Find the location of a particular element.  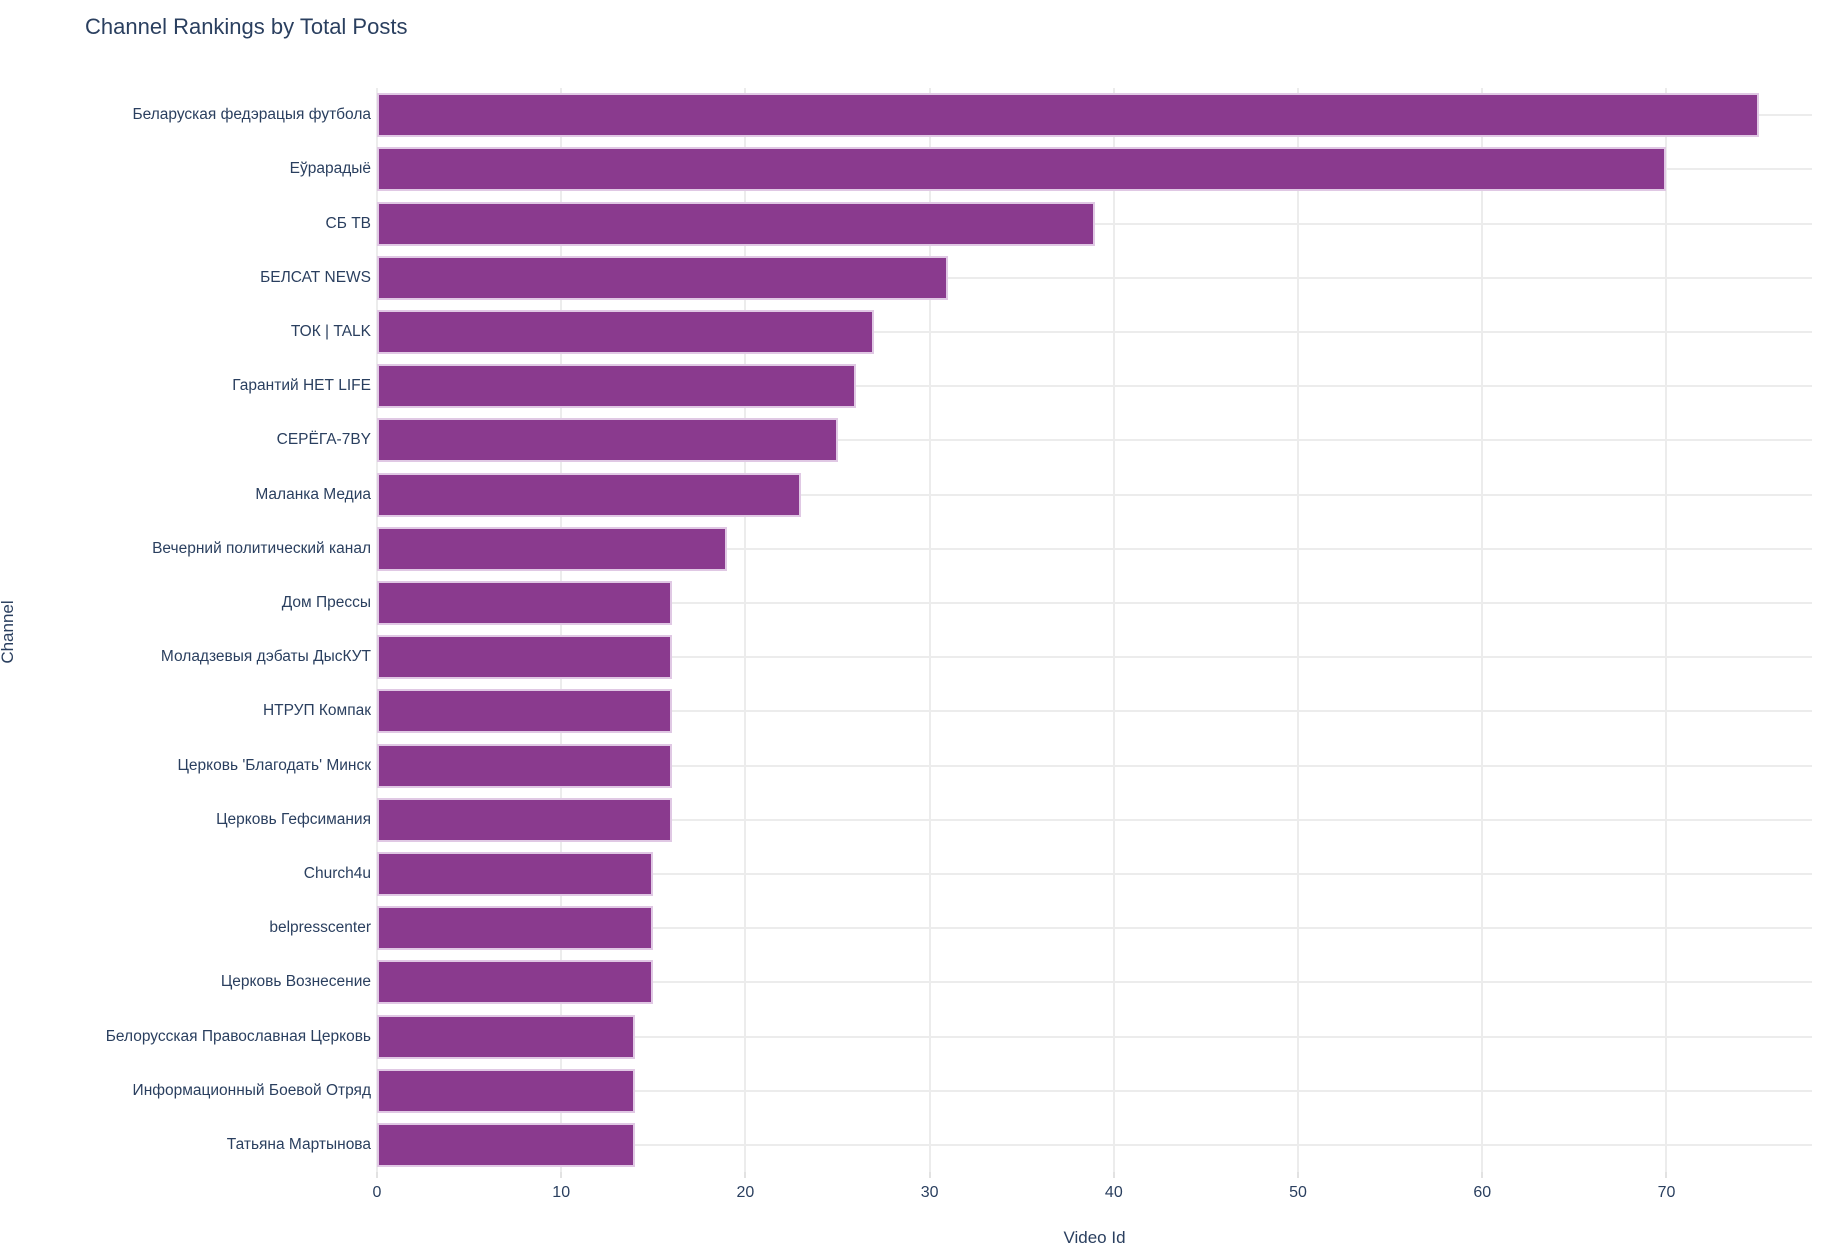

category-label: НТРУП Компак is located at coordinates (316, 711).